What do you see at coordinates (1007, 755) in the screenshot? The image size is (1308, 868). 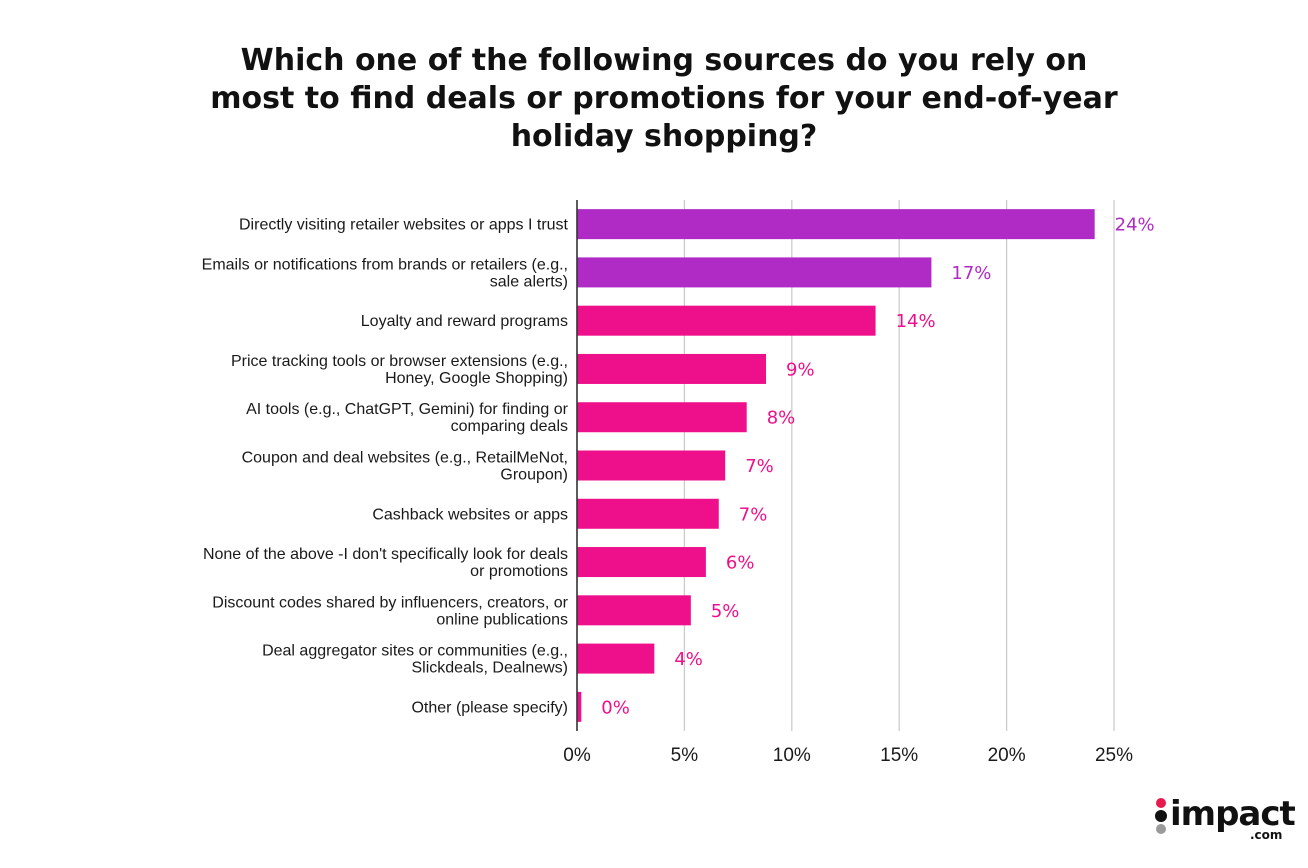 I see `x-tick-label: 20%` at bounding box center [1007, 755].